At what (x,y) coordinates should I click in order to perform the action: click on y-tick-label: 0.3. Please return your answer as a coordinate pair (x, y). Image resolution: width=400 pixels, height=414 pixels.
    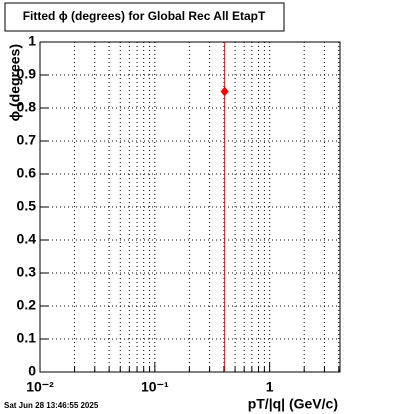
    Looking at the image, I should click on (27, 272).